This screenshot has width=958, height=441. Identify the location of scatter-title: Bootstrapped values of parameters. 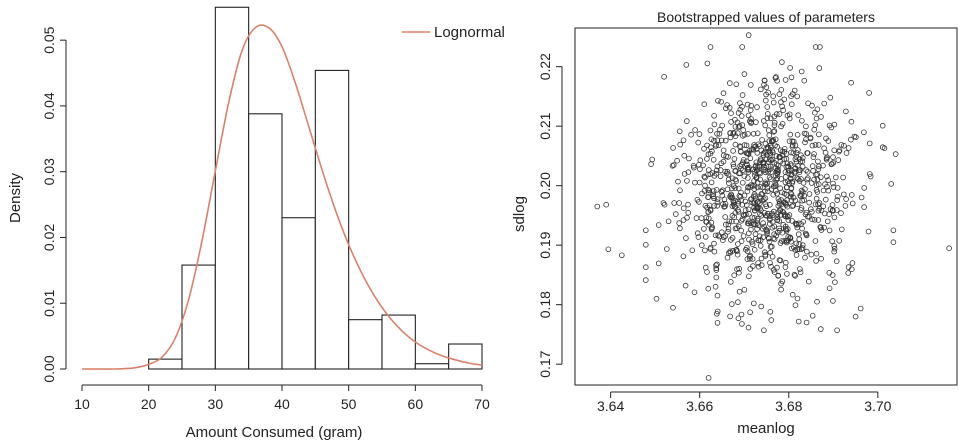
(766, 17).